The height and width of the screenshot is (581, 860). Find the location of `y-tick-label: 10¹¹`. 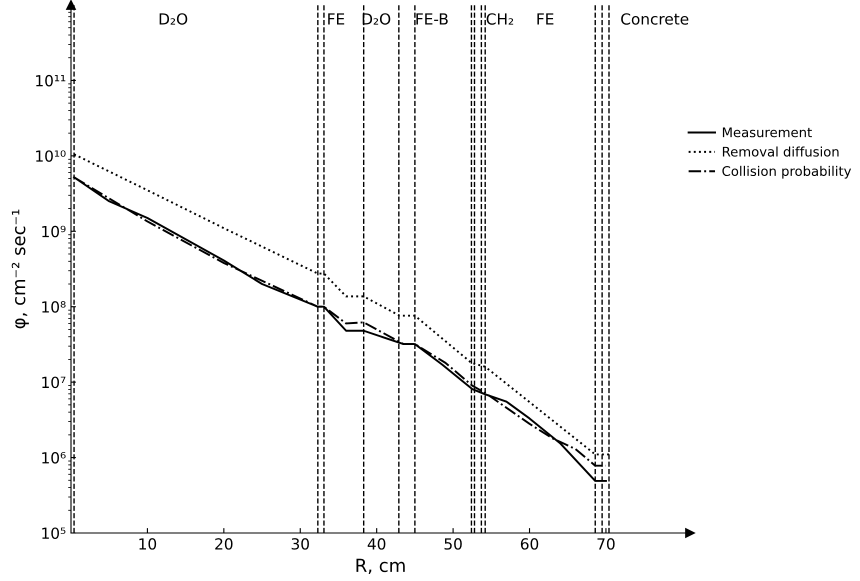

y-tick-label: 10¹¹ is located at coordinates (51, 80).